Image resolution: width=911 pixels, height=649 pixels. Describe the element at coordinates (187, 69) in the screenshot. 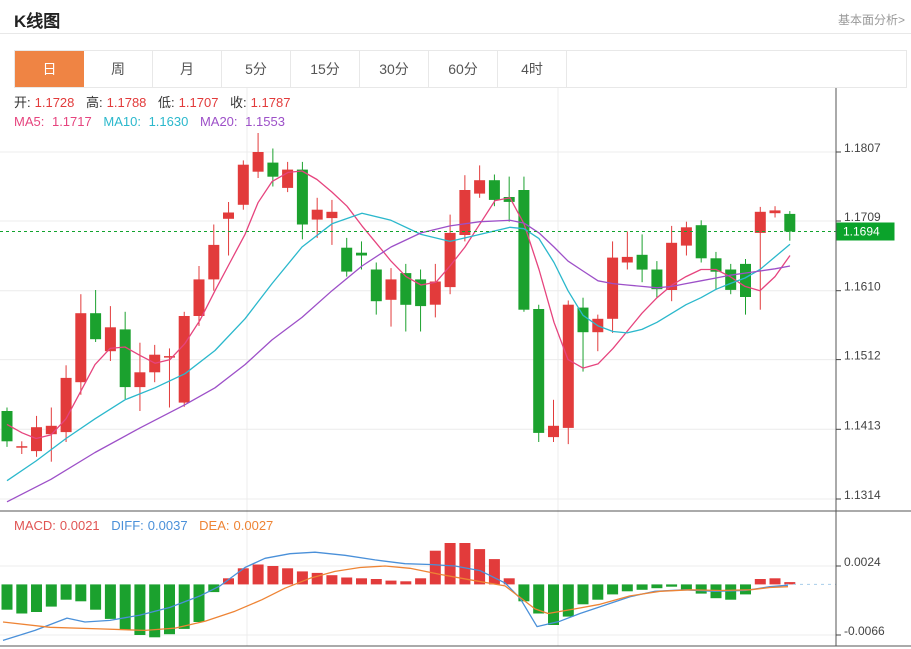

I see `tab-month: 月` at that location.